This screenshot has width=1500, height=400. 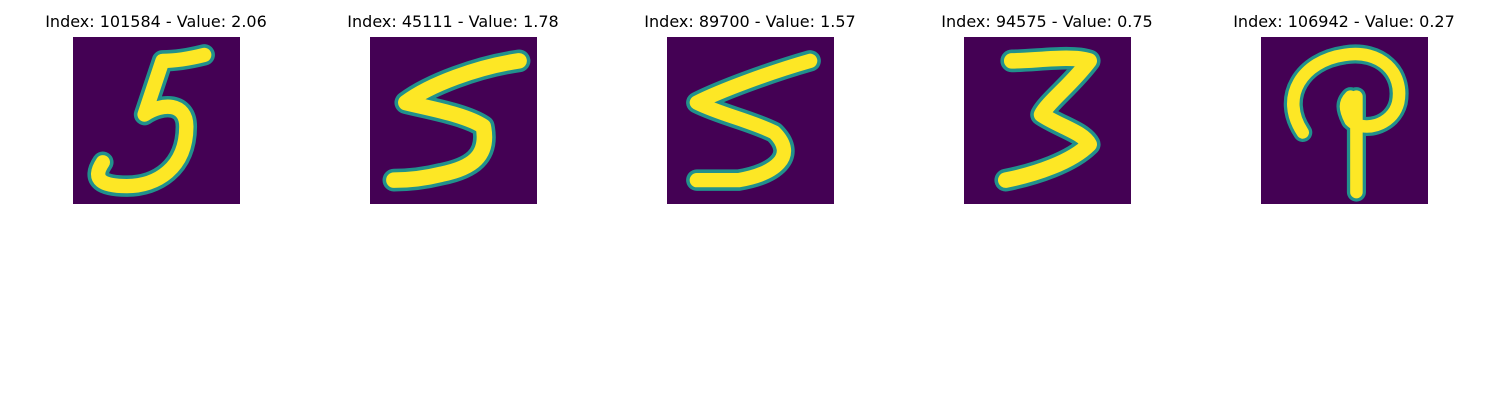 What do you see at coordinates (1047, 21) in the screenshot?
I see `panel-title: Index: 94575 - Value: 0.75` at bounding box center [1047, 21].